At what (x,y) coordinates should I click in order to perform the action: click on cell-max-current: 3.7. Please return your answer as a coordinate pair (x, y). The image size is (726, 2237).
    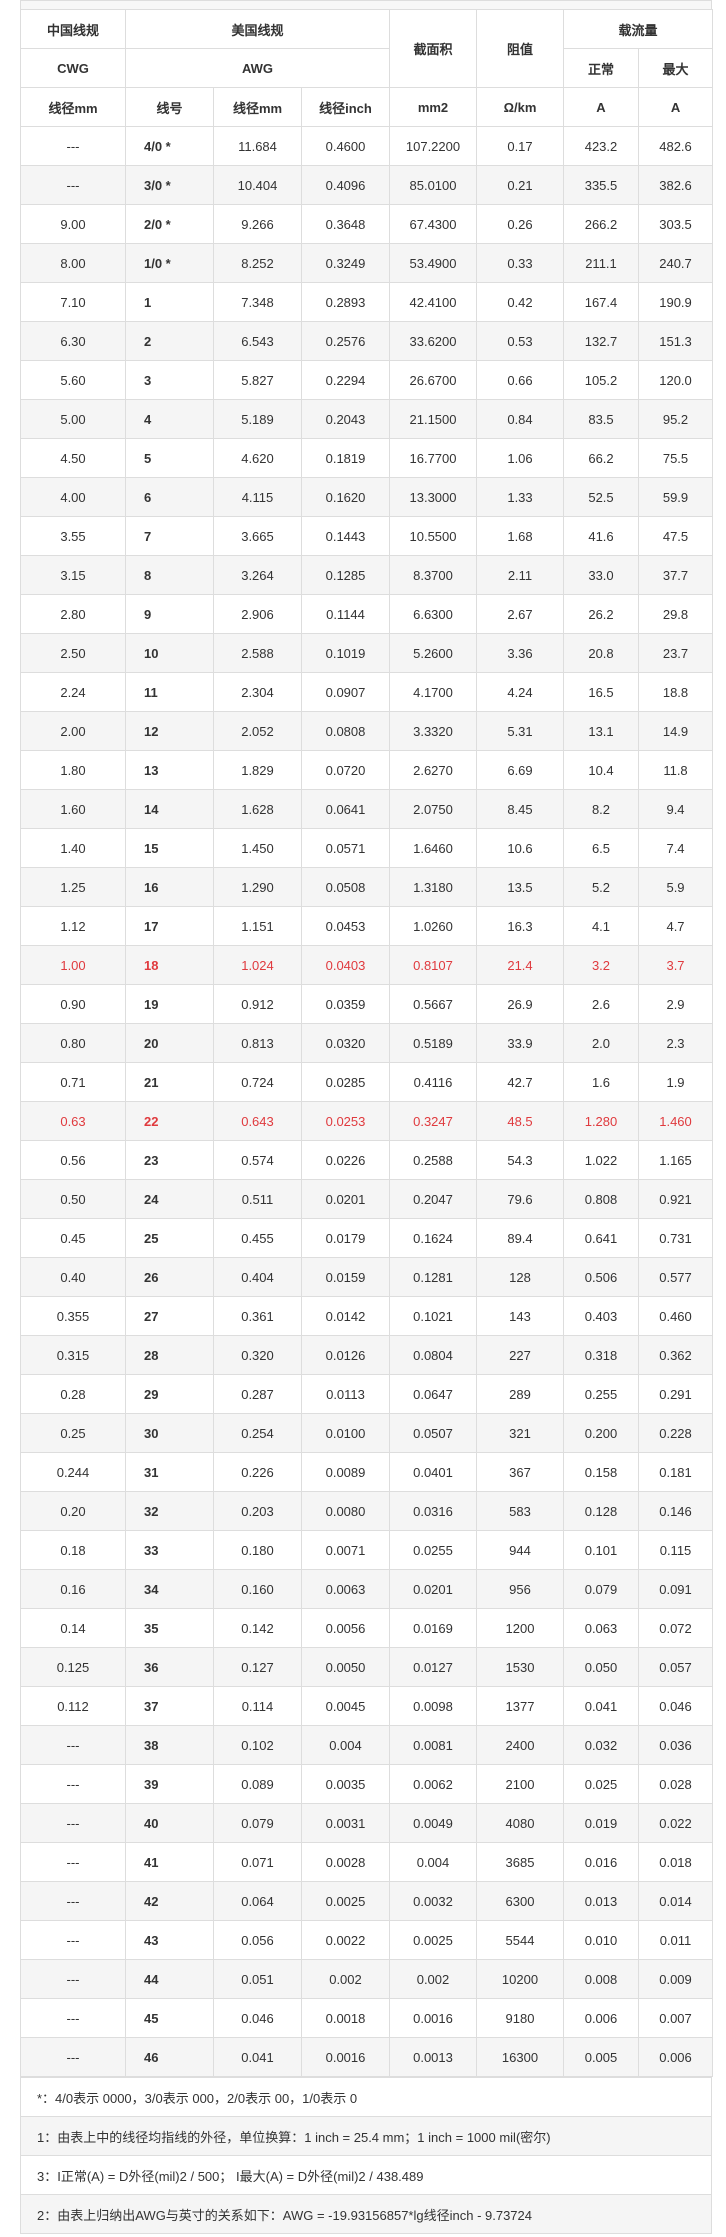
    Looking at the image, I should click on (675, 965).